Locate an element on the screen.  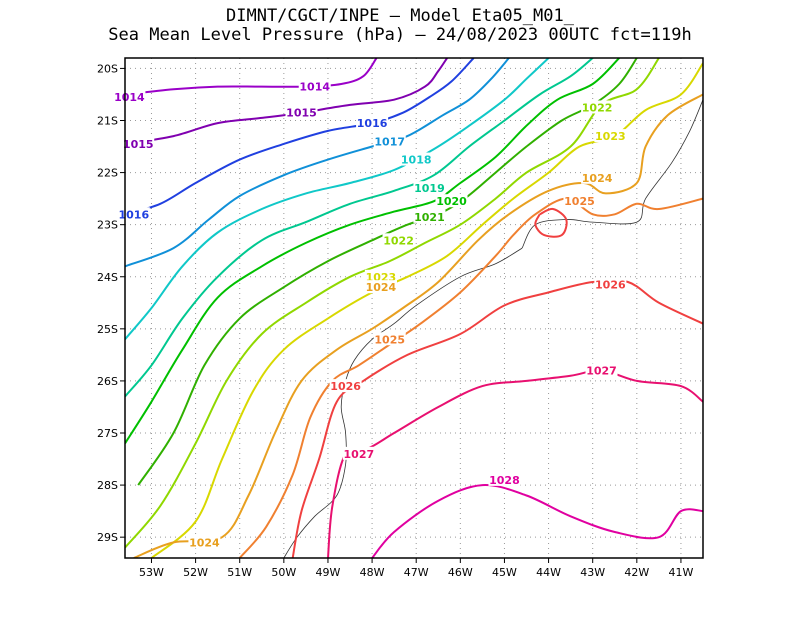
isobar-label: 1018 is located at coordinates (416, 160).